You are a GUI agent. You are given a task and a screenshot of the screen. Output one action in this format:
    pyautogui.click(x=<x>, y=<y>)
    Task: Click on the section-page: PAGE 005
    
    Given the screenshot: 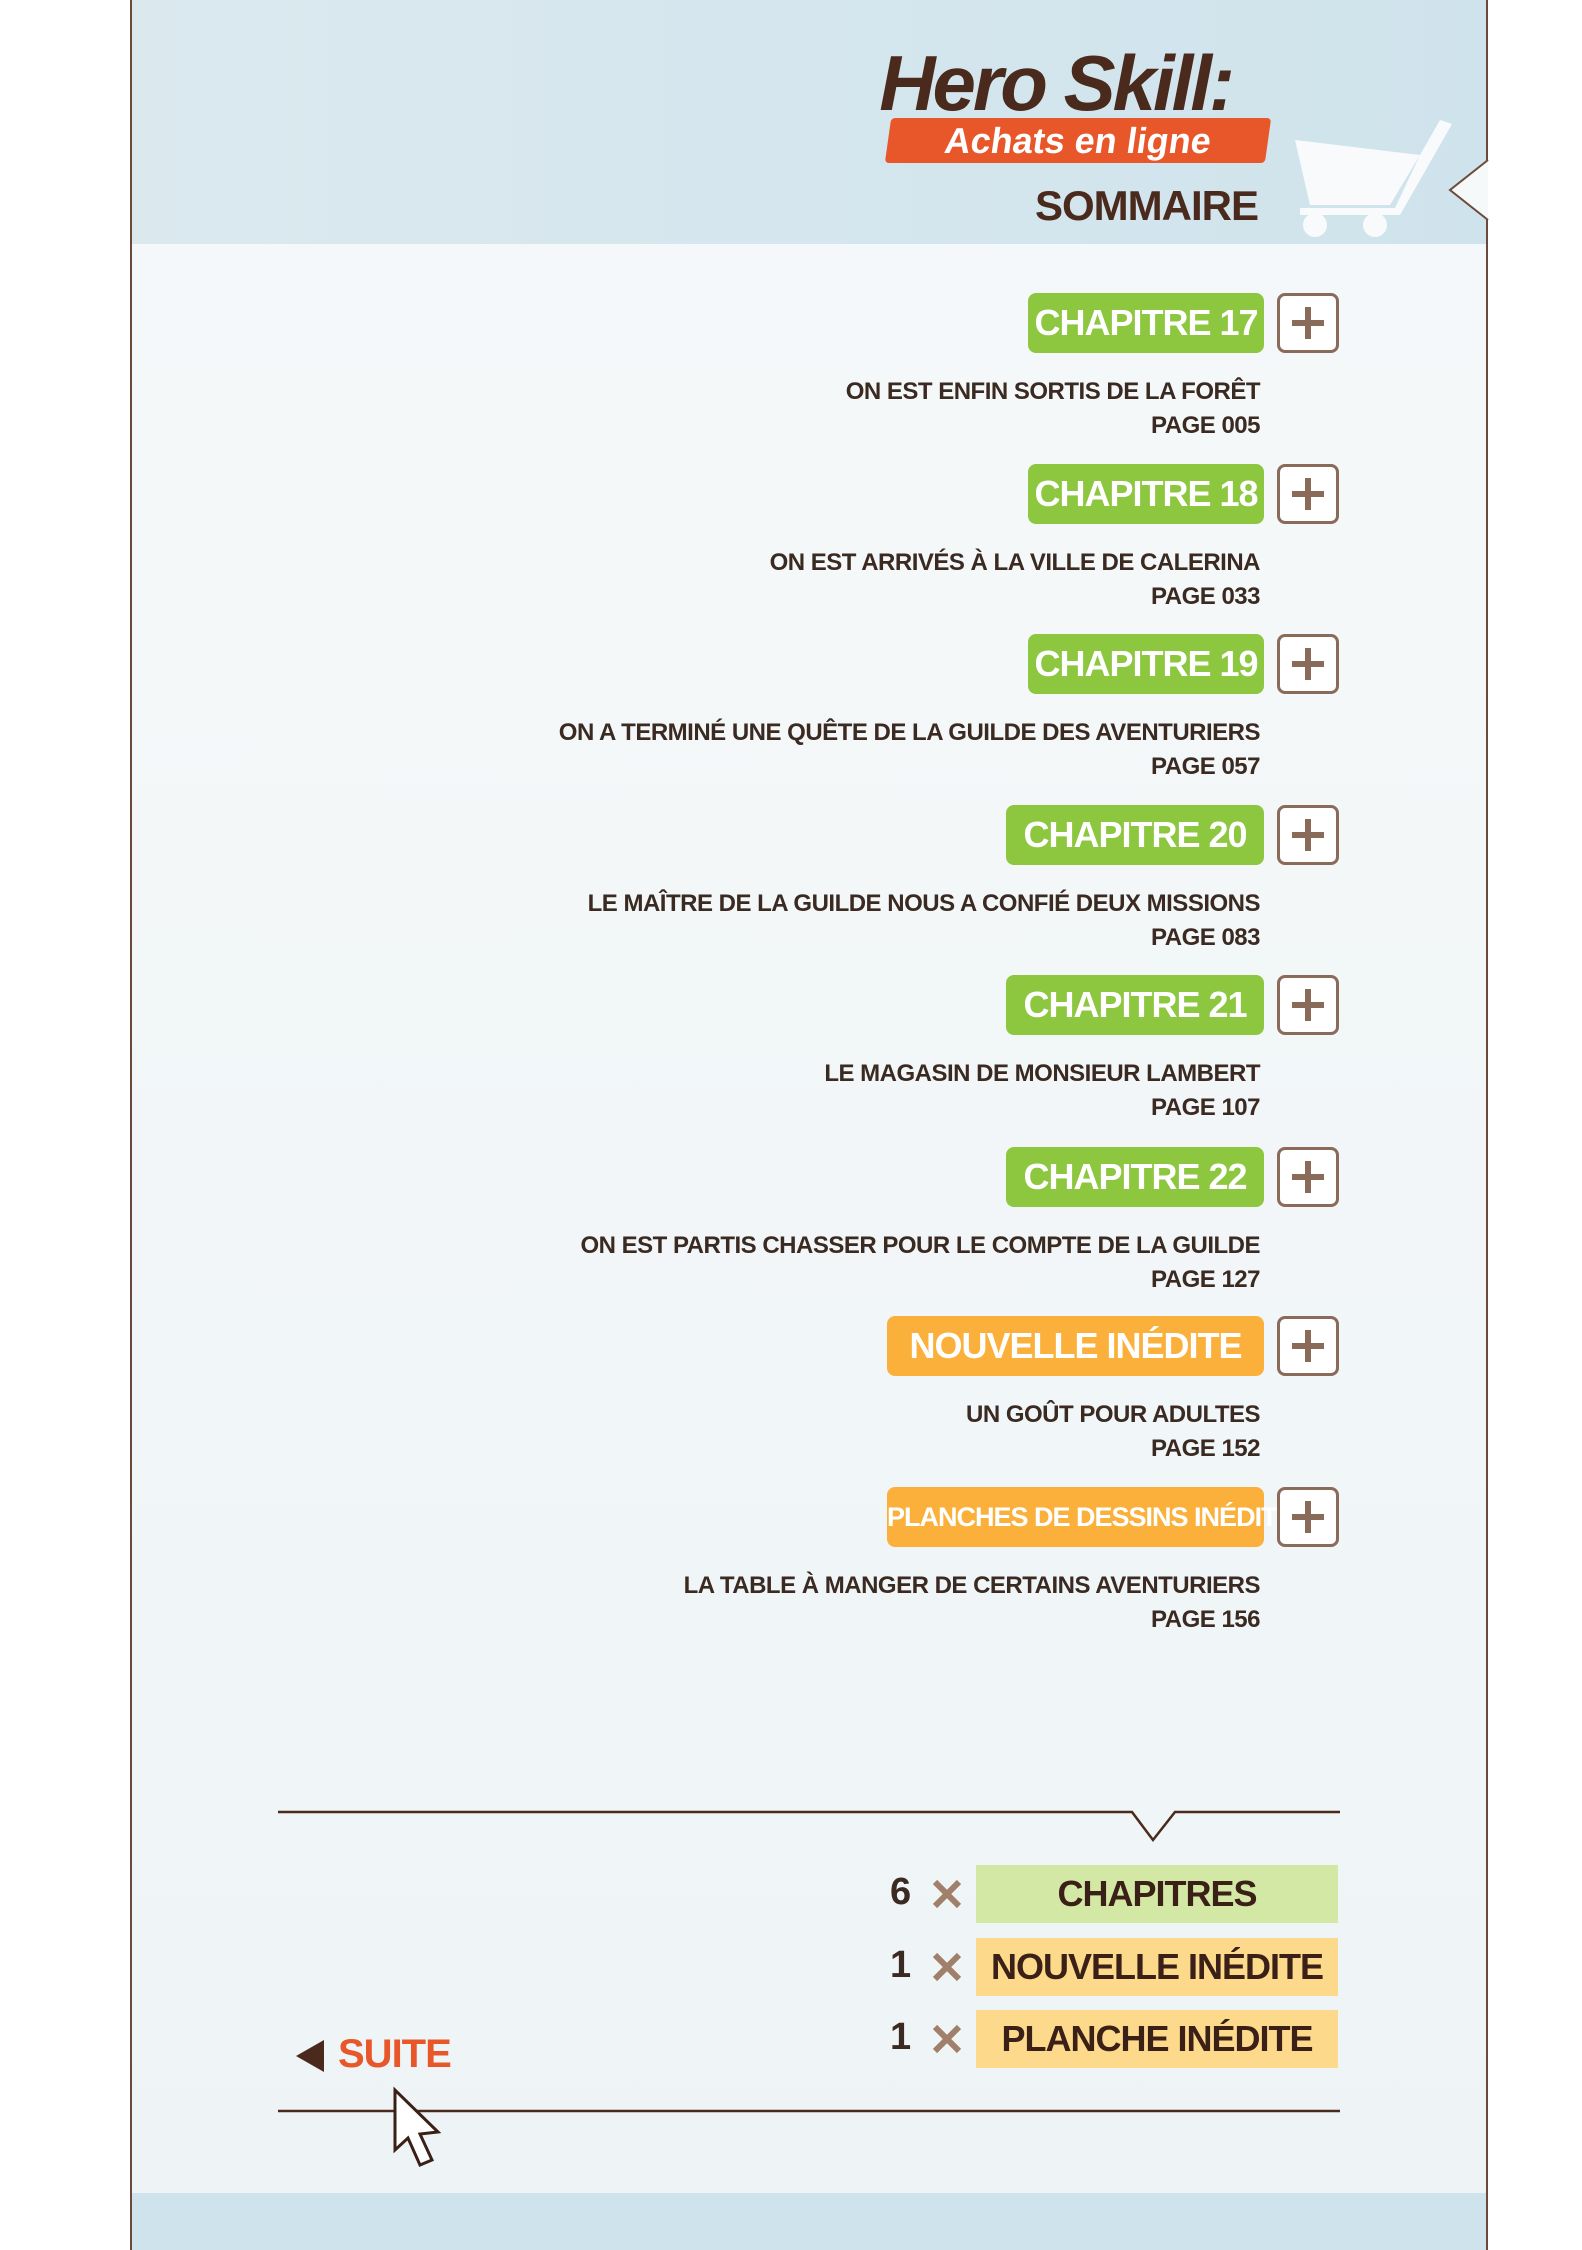 What is the action you would take?
    pyautogui.click(x=1205, y=425)
    